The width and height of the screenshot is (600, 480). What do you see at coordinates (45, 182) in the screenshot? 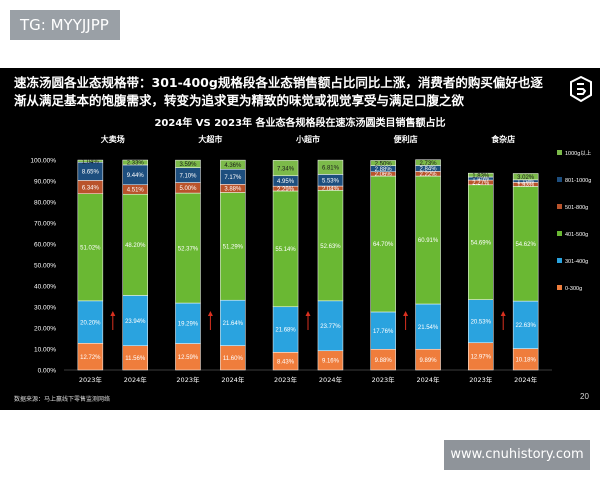
I see `y-tick-label: 90.00%` at bounding box center [45, 182].